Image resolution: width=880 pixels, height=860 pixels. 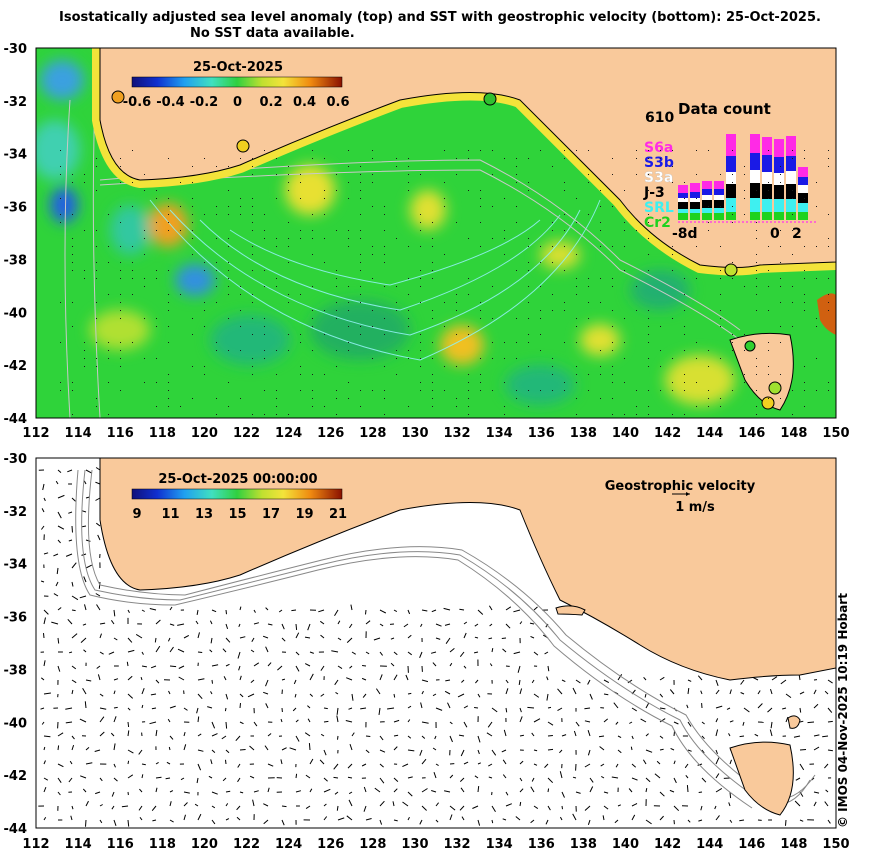 What do you see at coordinates (16, 208) in the screenshot?
I see `lat-tick-label: -36` at bounding box center [16, 208].